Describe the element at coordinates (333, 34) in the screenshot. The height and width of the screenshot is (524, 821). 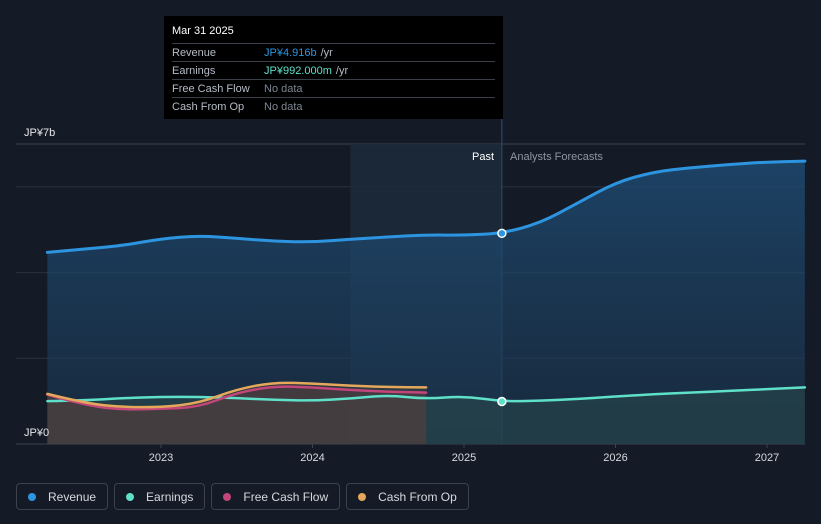
I see `tooltip-date: Mar 31 2025` at that location.